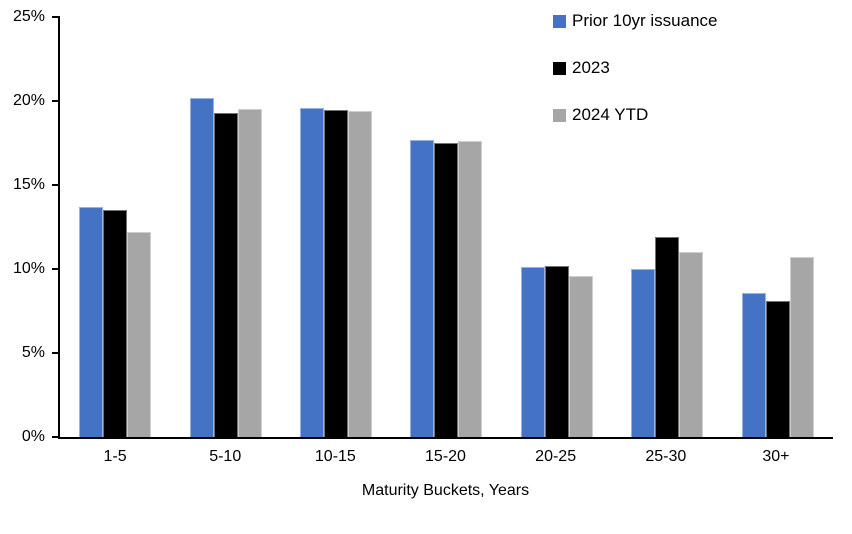 The width and height of the screenshot is (852, 534). I want to click on x-tick-label: 10-15, so click(335, 456).